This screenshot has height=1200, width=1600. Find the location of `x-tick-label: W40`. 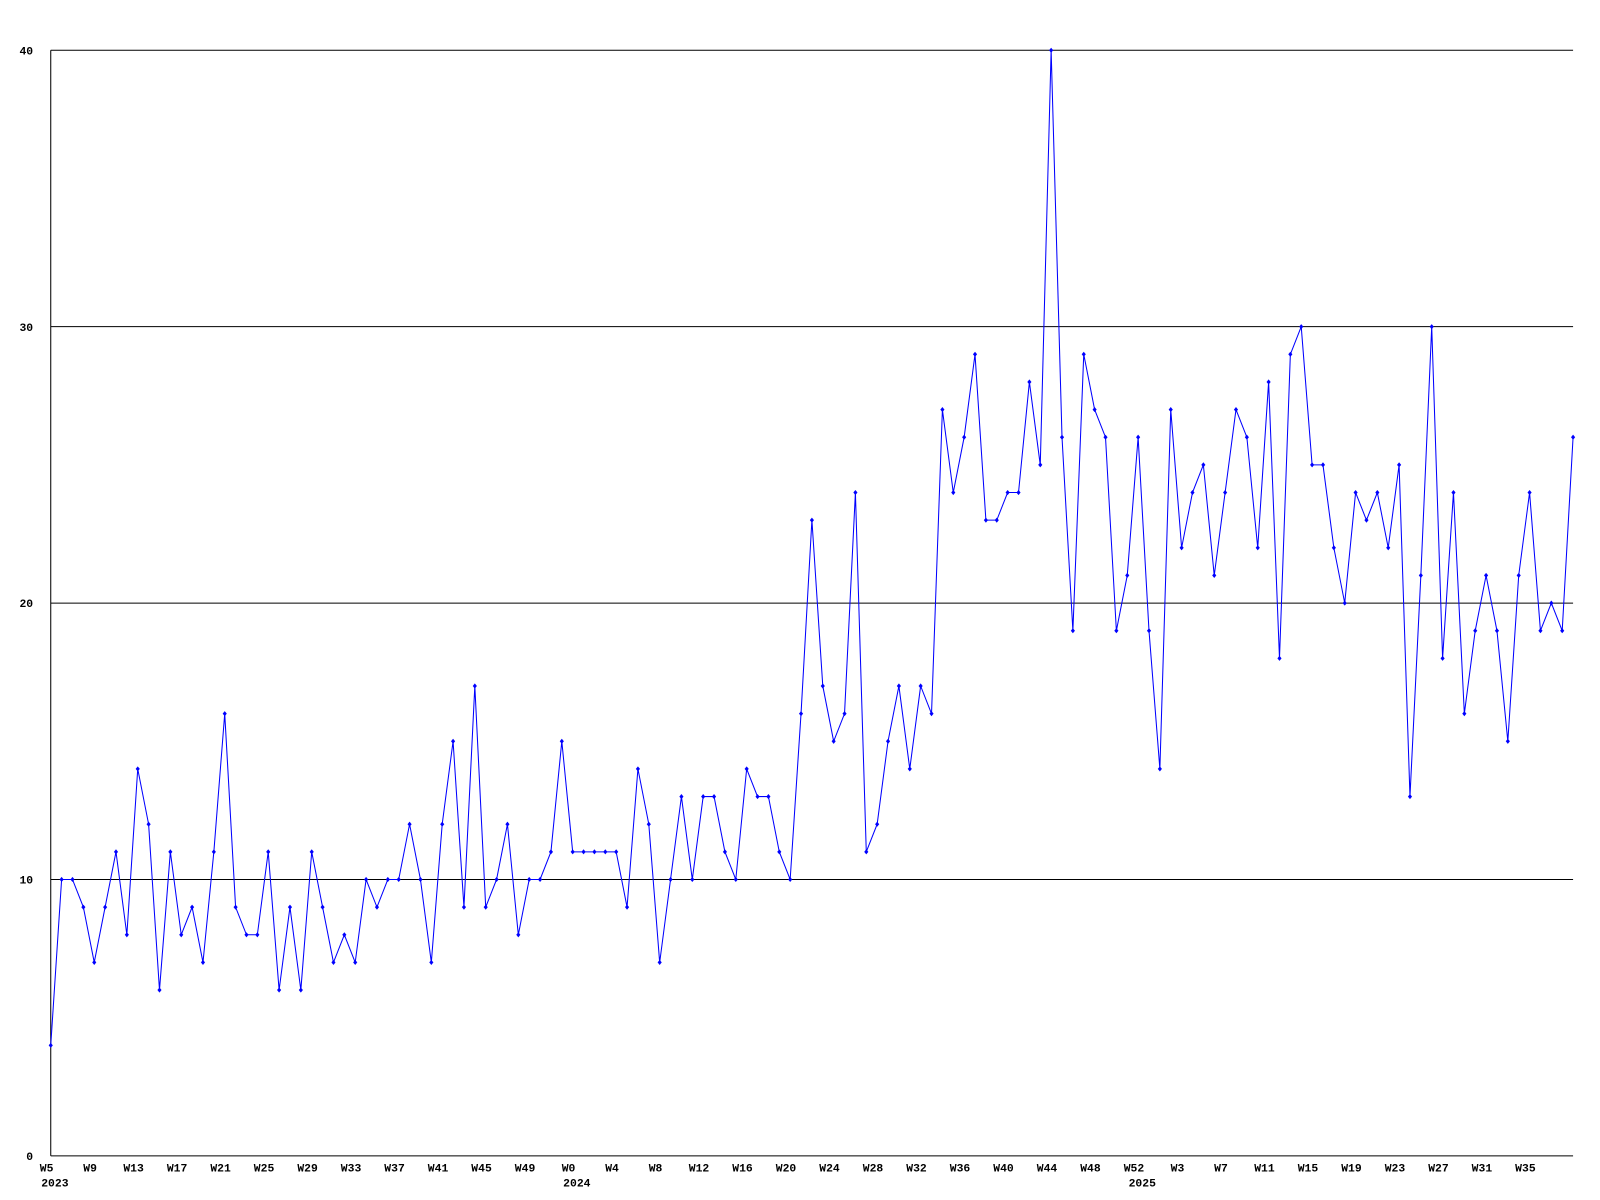

x-tick-label: W40 is located at coordinates (1003, 1169).